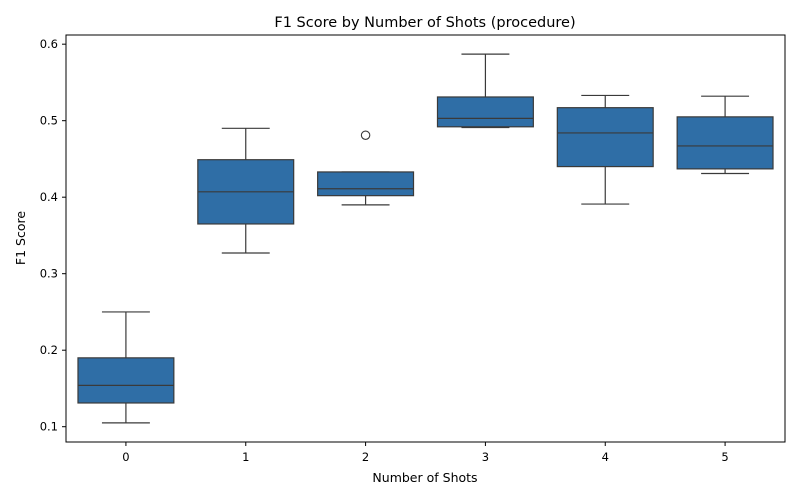 The image size is (800, 500). I want to click on y-axis-label: F1 Score, so click(20, 238).